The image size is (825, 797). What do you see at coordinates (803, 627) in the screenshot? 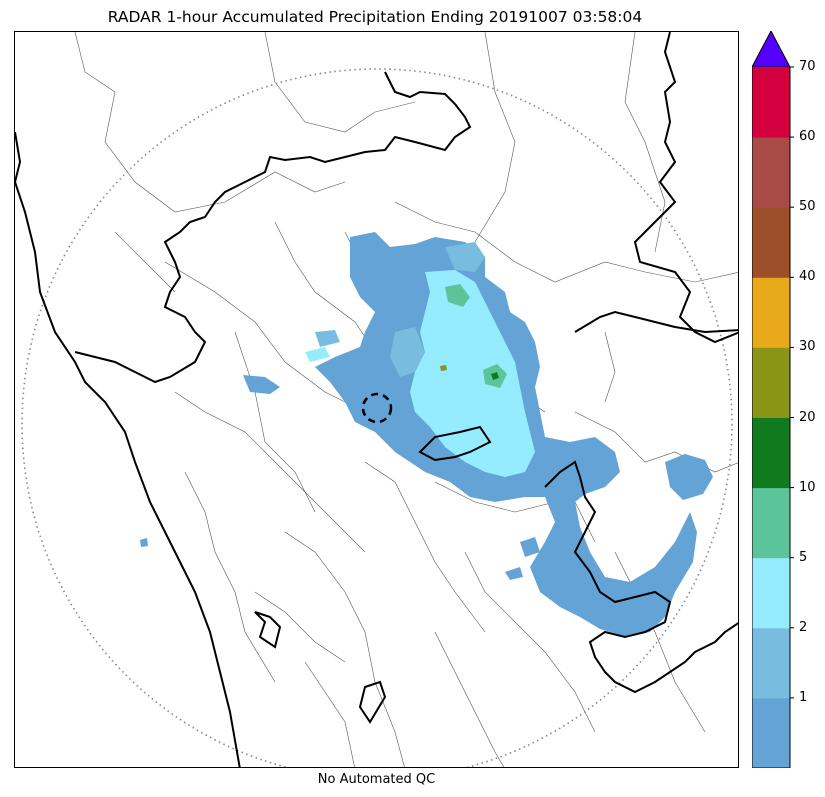
I see `colorbar-tick-label: 2` at bounding box center [803, 627].